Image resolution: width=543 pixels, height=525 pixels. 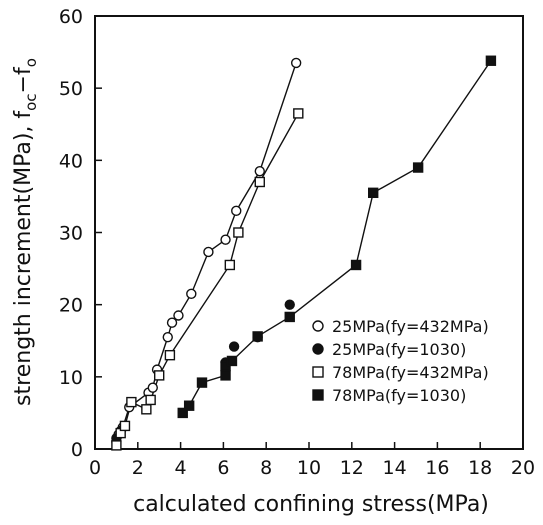 What do you see at coordinates (95, 468) in the screenshot?
I see `x-tick-label: 0` at bounding box center [95, 468].